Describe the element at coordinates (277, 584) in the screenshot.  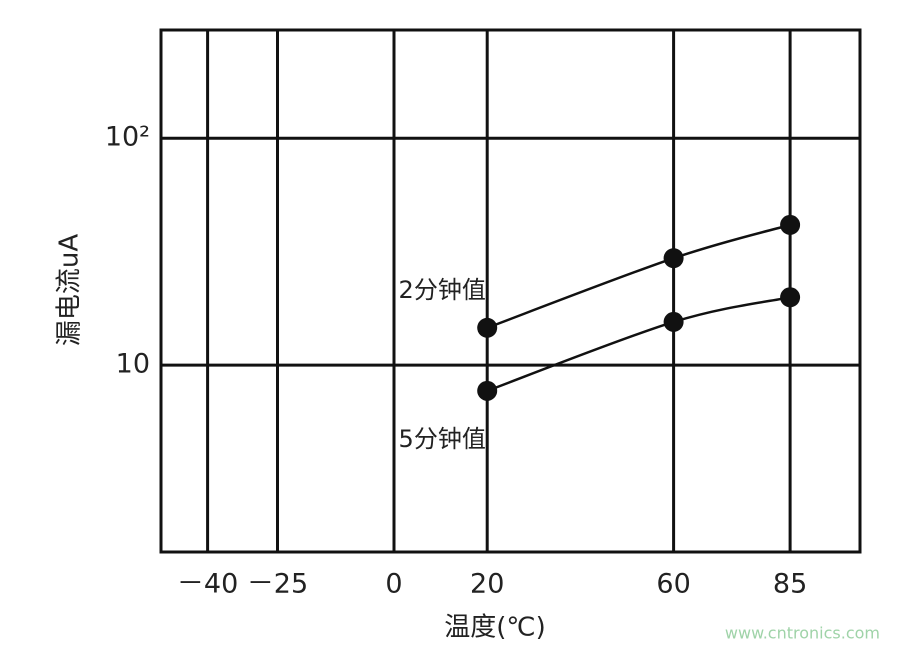
I see `x-tick-label: －25` at that location.